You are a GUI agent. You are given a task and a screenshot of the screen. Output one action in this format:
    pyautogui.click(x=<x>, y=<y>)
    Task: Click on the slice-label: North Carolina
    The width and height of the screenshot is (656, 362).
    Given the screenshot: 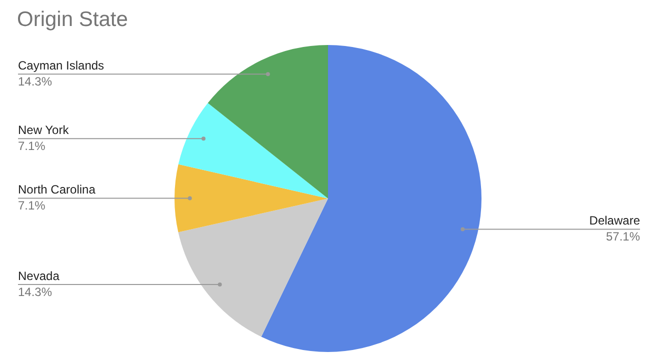 What is the action you would take?
    pyautogui.click(x=57, y=189)
    